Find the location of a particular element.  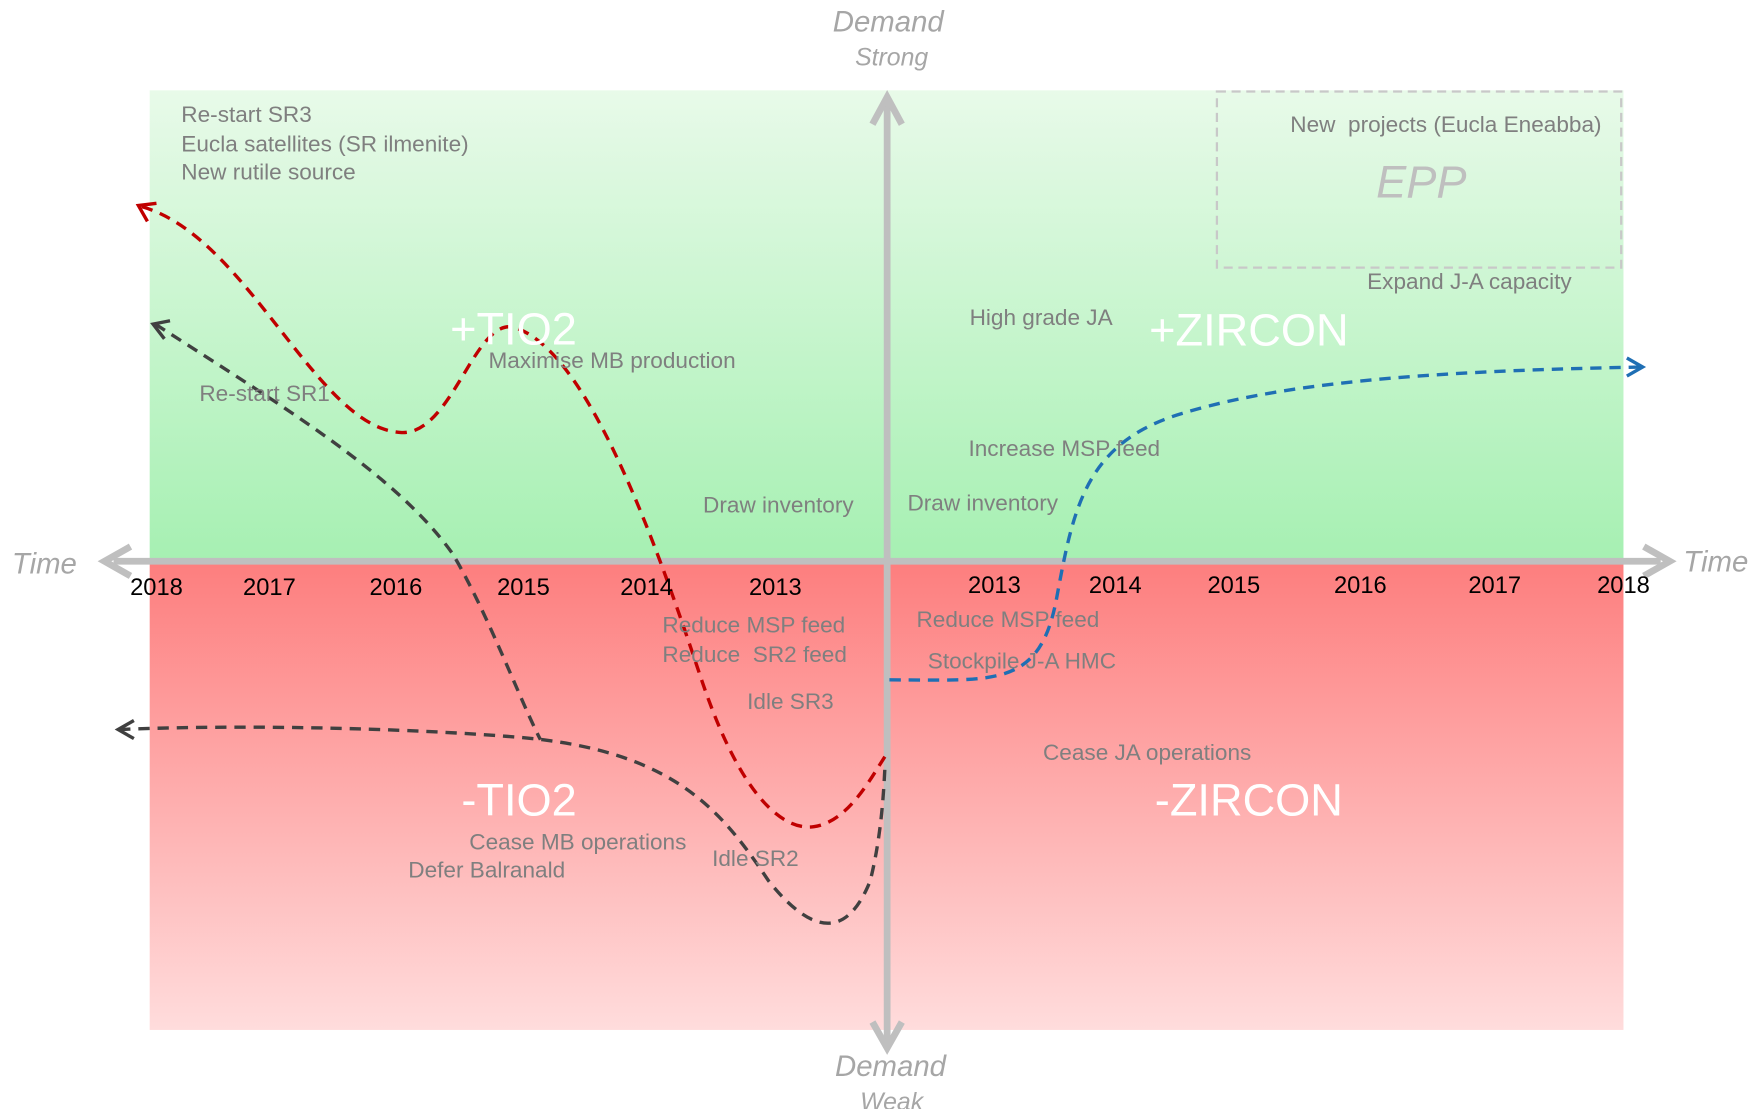

annotation: High grade JA is located at coordinates (1042, 317).